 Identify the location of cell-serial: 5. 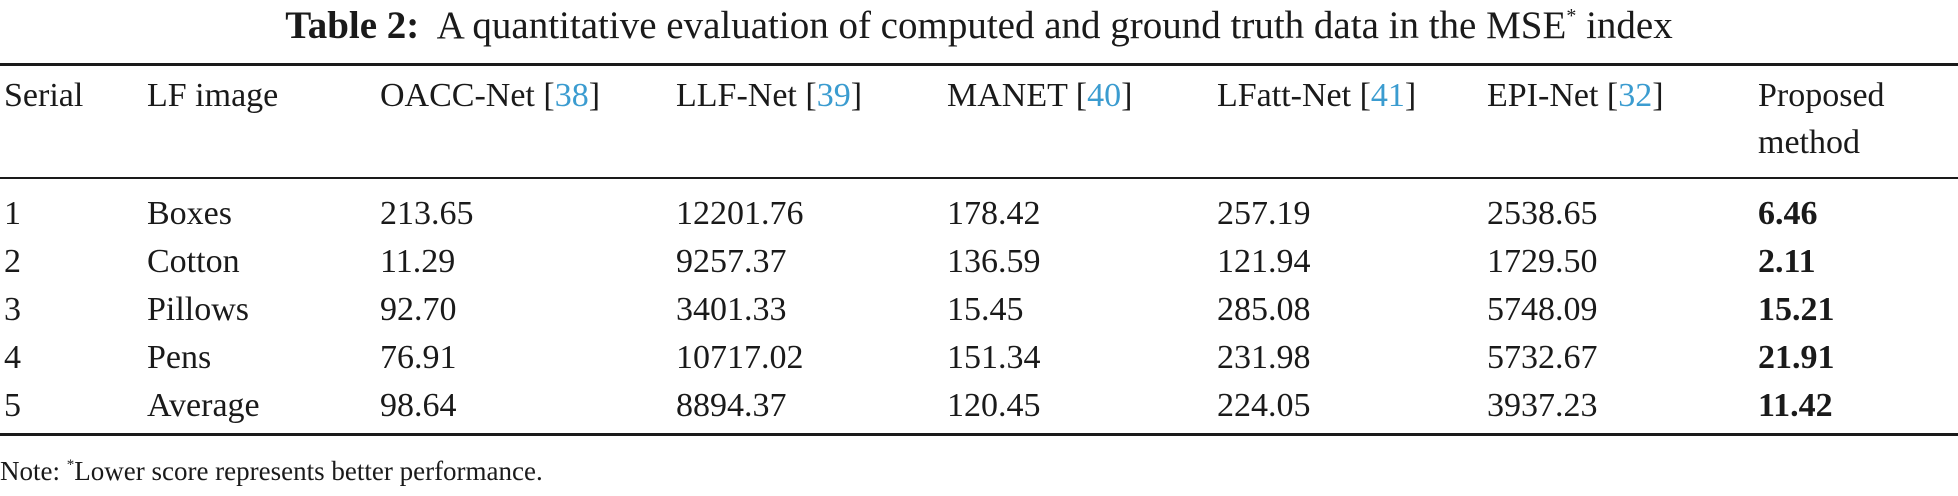
(12, 405).